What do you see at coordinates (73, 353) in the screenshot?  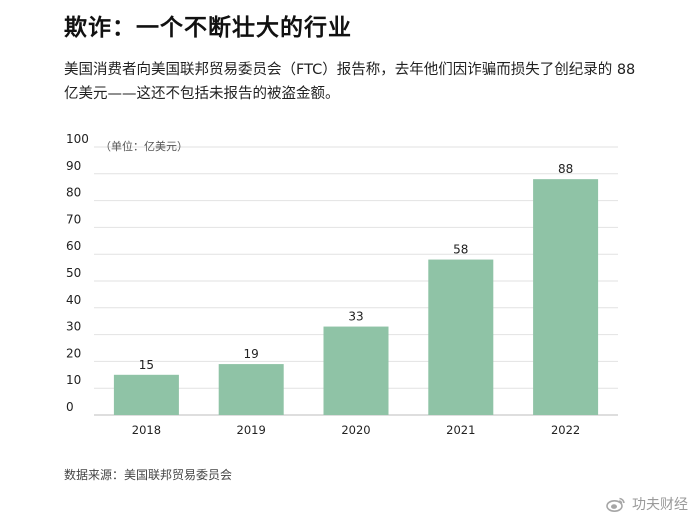 I see `y-tick-label: 20` at bounding box center [73, 353].